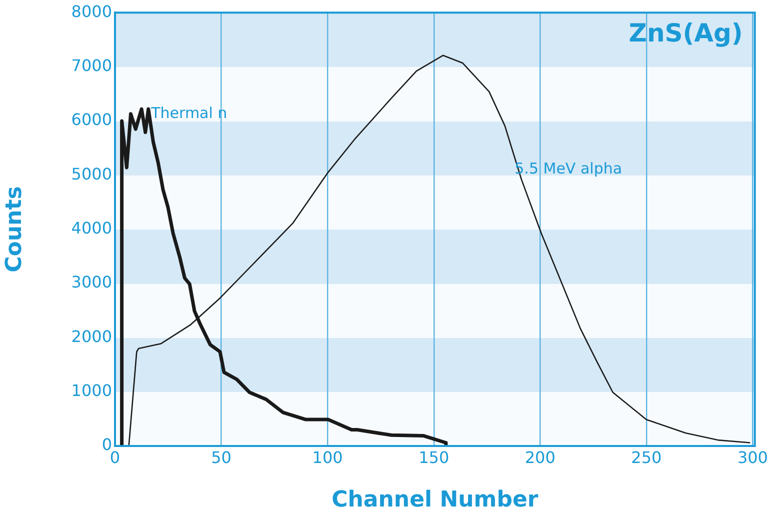  Describe the element at coordinates (221, 457) in the screenshot. I see `x-tick-label: 50` at that location.